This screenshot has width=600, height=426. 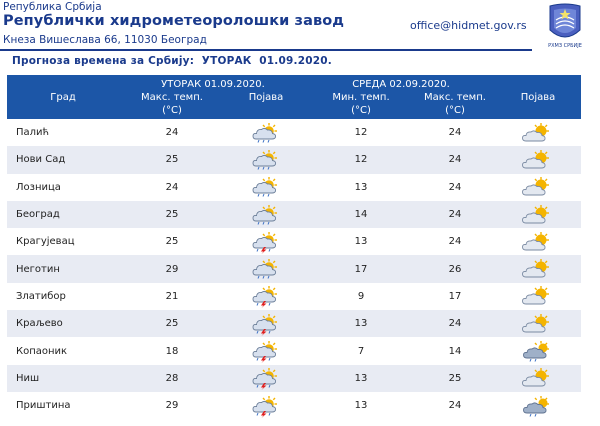 I want to click on table-row: Палић 24 12 24, so click(x=294, y=133).